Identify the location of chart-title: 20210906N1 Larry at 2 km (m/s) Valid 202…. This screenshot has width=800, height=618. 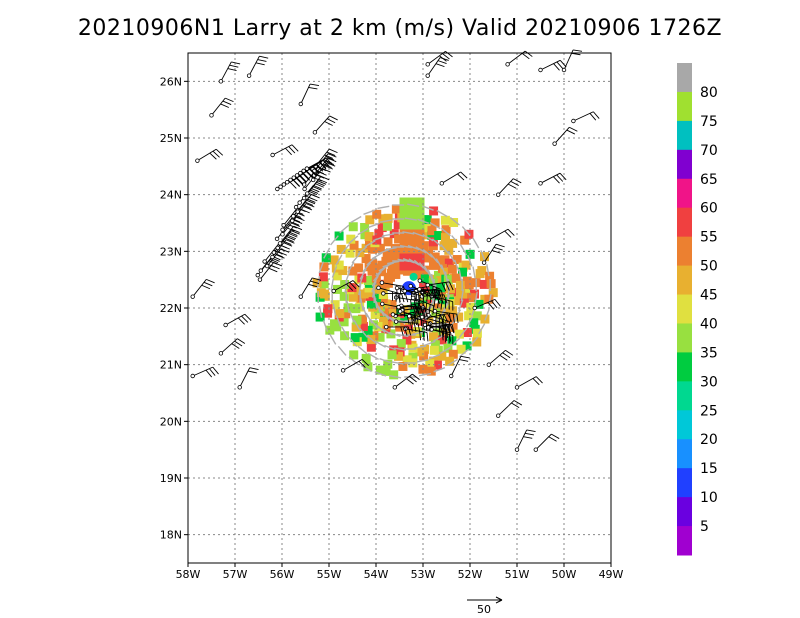
(400, 28).